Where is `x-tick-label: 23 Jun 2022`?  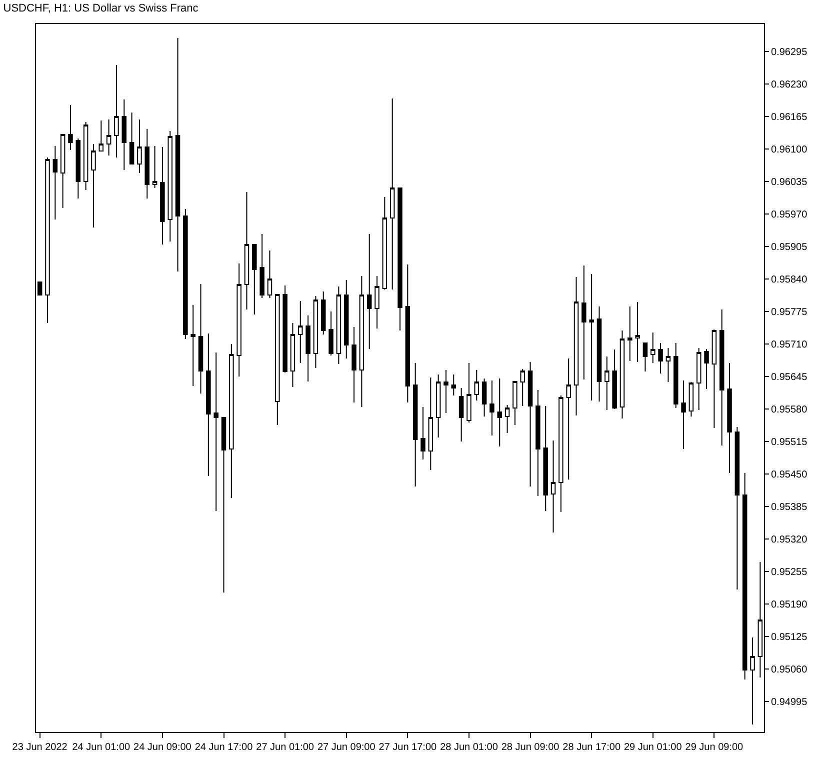 x-tick-label: 23 Jun 2022 is located at coordinates (40, 747).